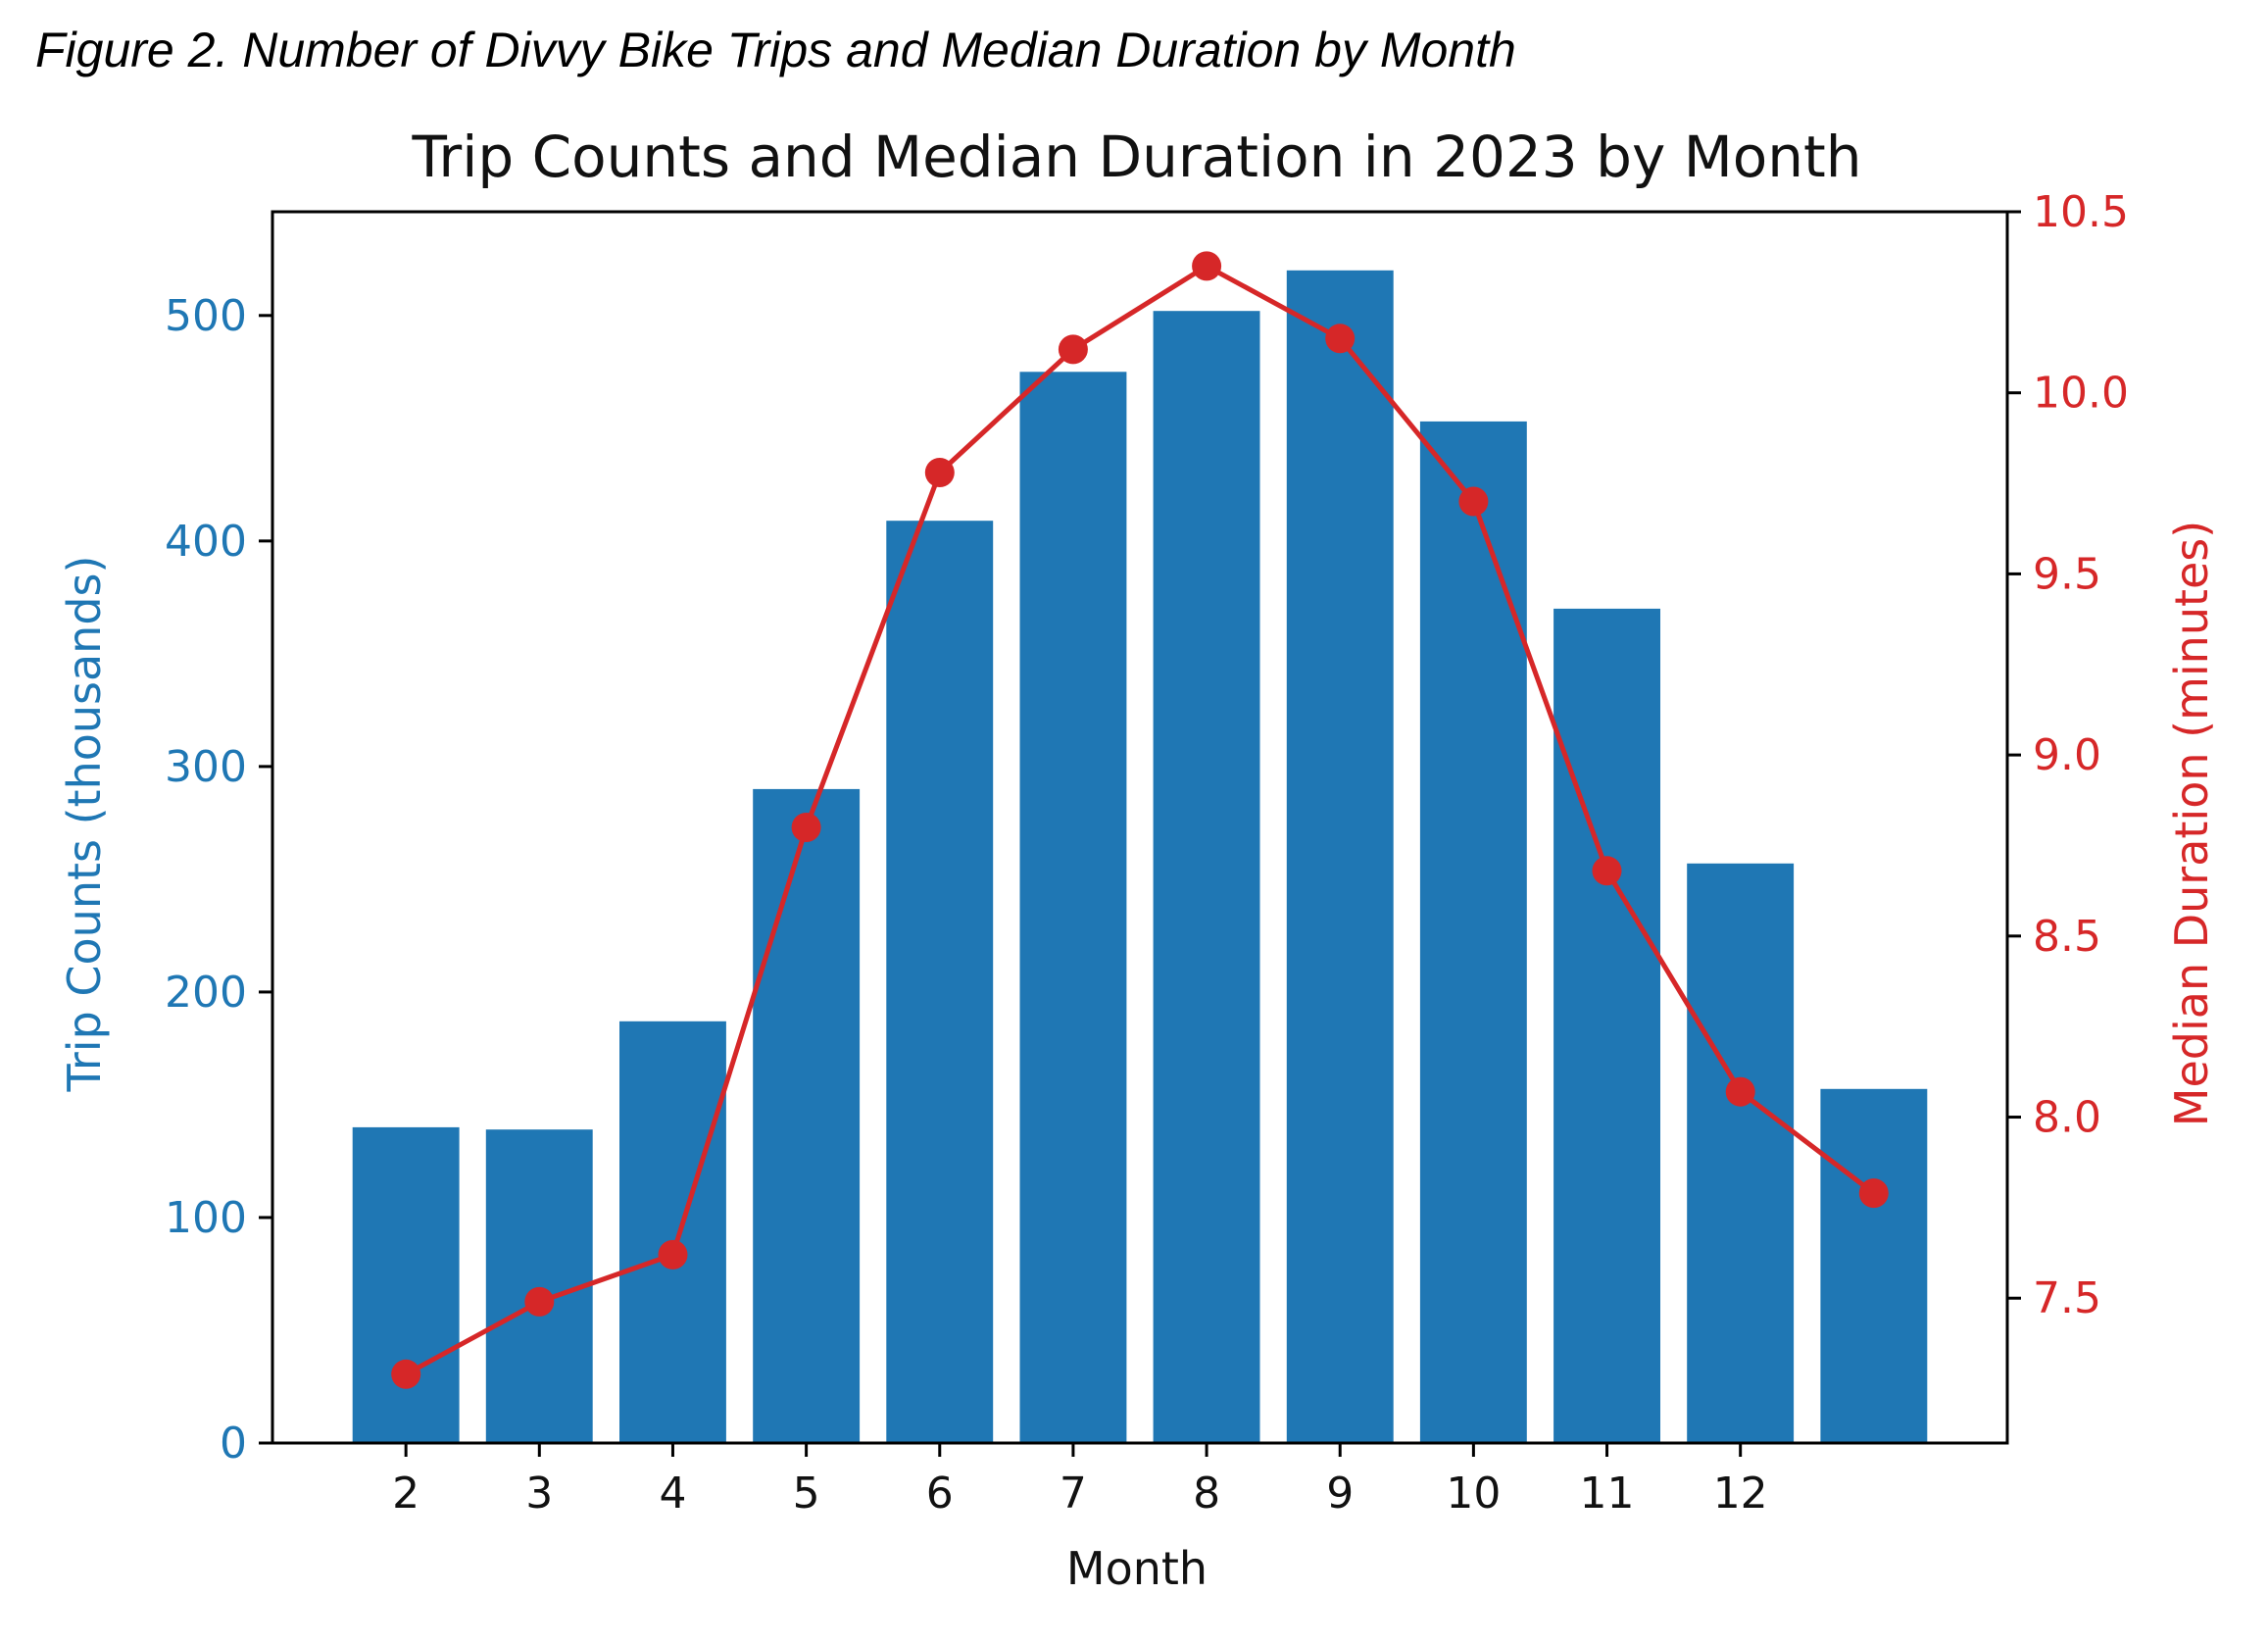 This screenshot has height=1644, width=2268. Describe the element at coordinates (2081, 212) in the screenshot. I see `right-tick-label: 10.5` at that location.